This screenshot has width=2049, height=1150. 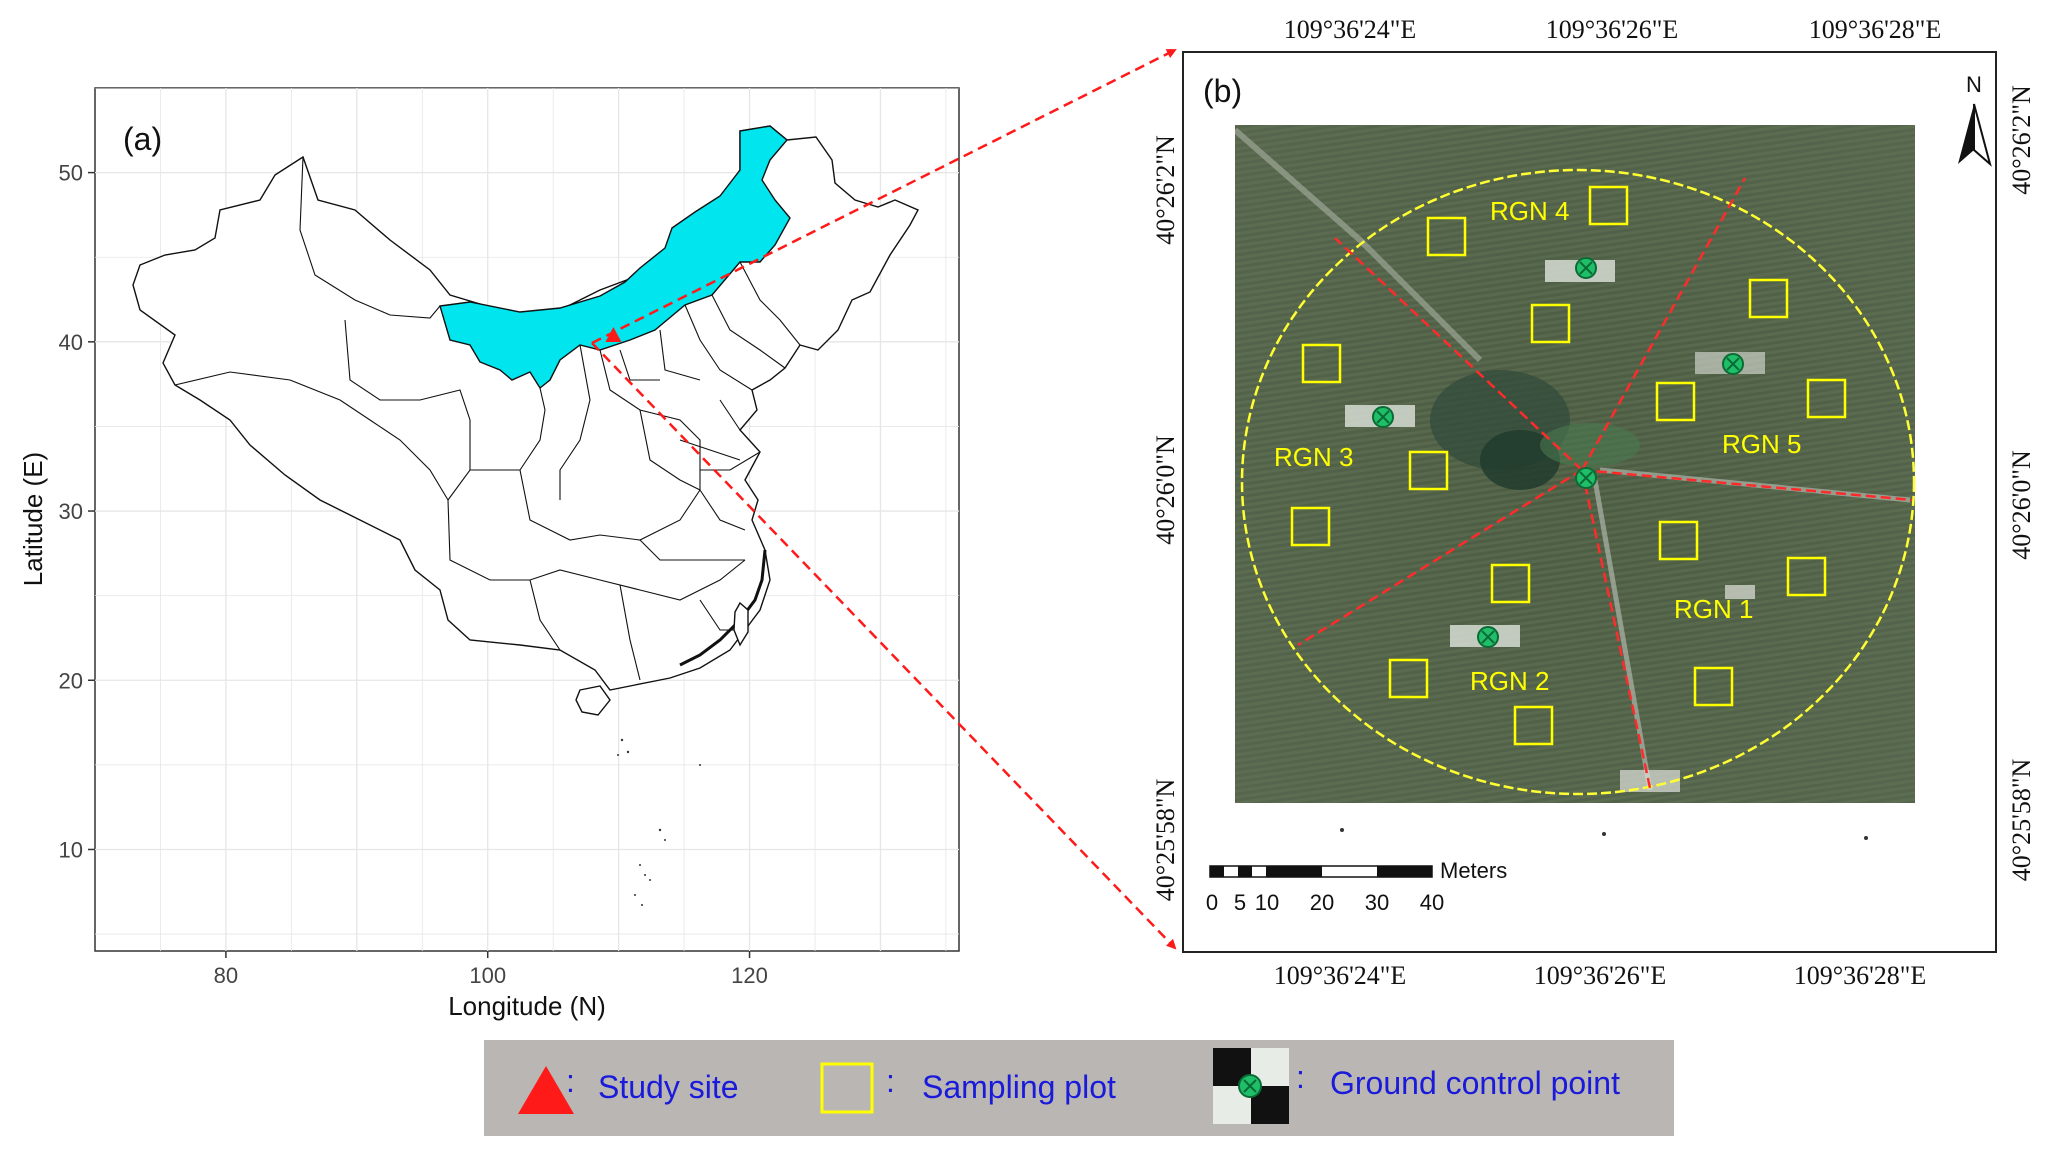 What do you see at coordinates (615, 257) in the screenshot?
I see `inner-mongolia-highlight` at bounding box center [615, 257].